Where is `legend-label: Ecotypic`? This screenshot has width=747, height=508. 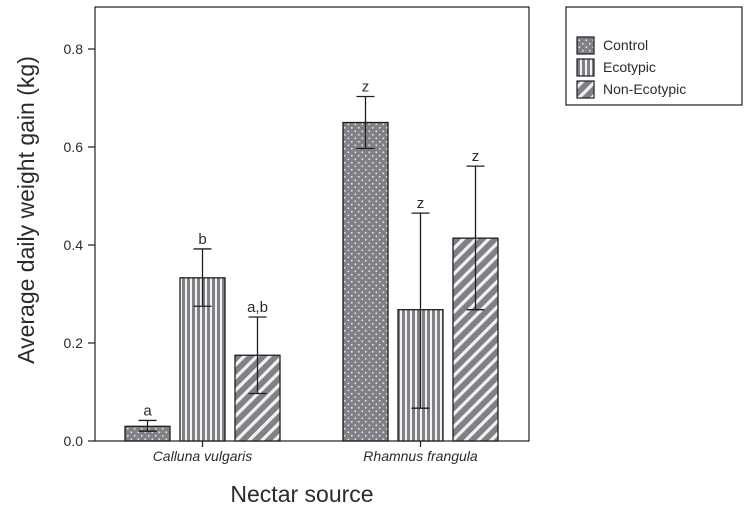
legend-label: Ecotypic is located at coordinates (629, 67).